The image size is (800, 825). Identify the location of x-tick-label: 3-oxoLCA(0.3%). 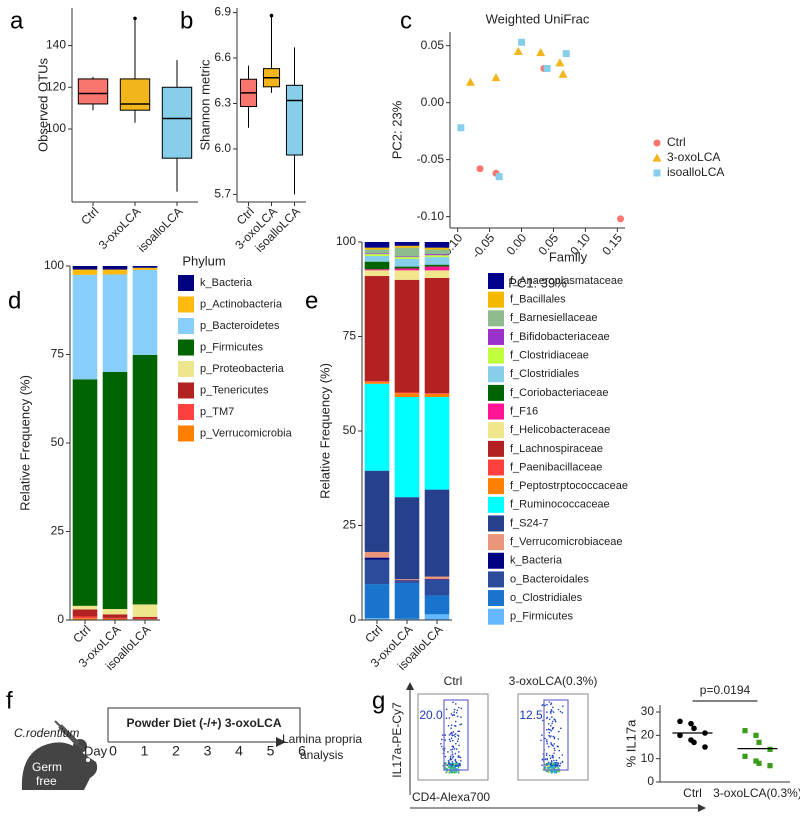
(756, 793).